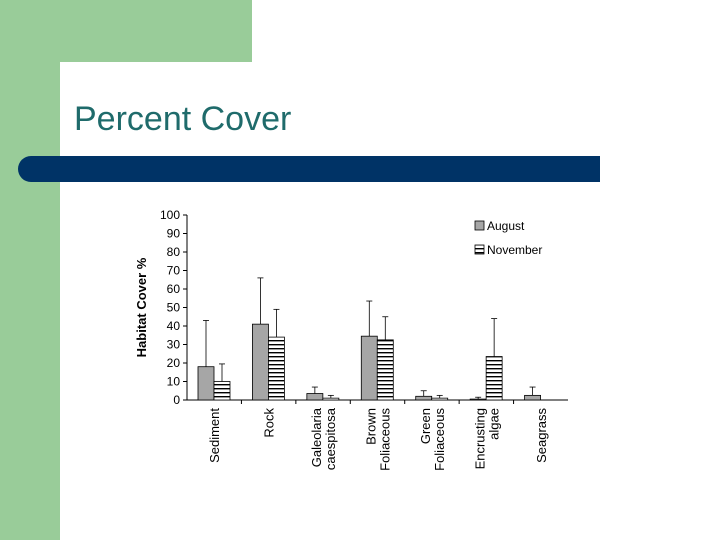  I want to click on x-tick-label: algae, so click(493, 424).